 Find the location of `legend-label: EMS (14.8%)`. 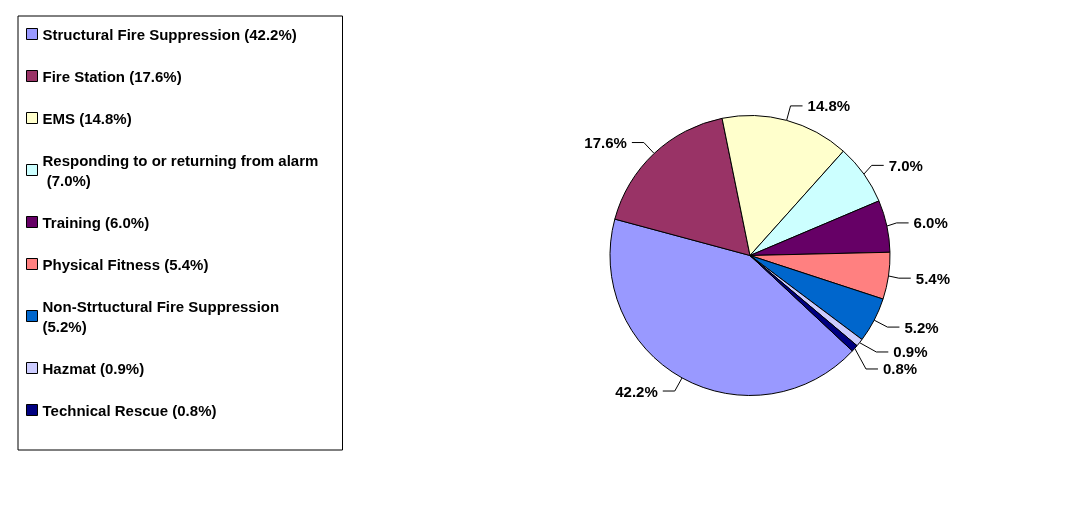

legend-label: EMS (14.8%) is located at coordinates (87, 118).